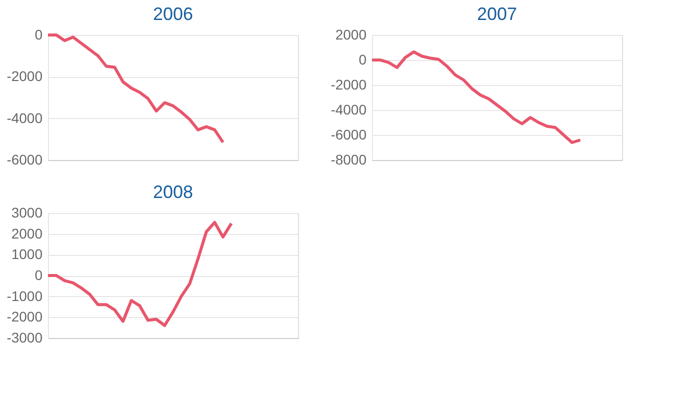 Image resolution: width=700 pixels, height=400 pixels. Describe the element at coordinates (27, 212) in the screenshot. I see `y-tick-label: 3000` at that location.